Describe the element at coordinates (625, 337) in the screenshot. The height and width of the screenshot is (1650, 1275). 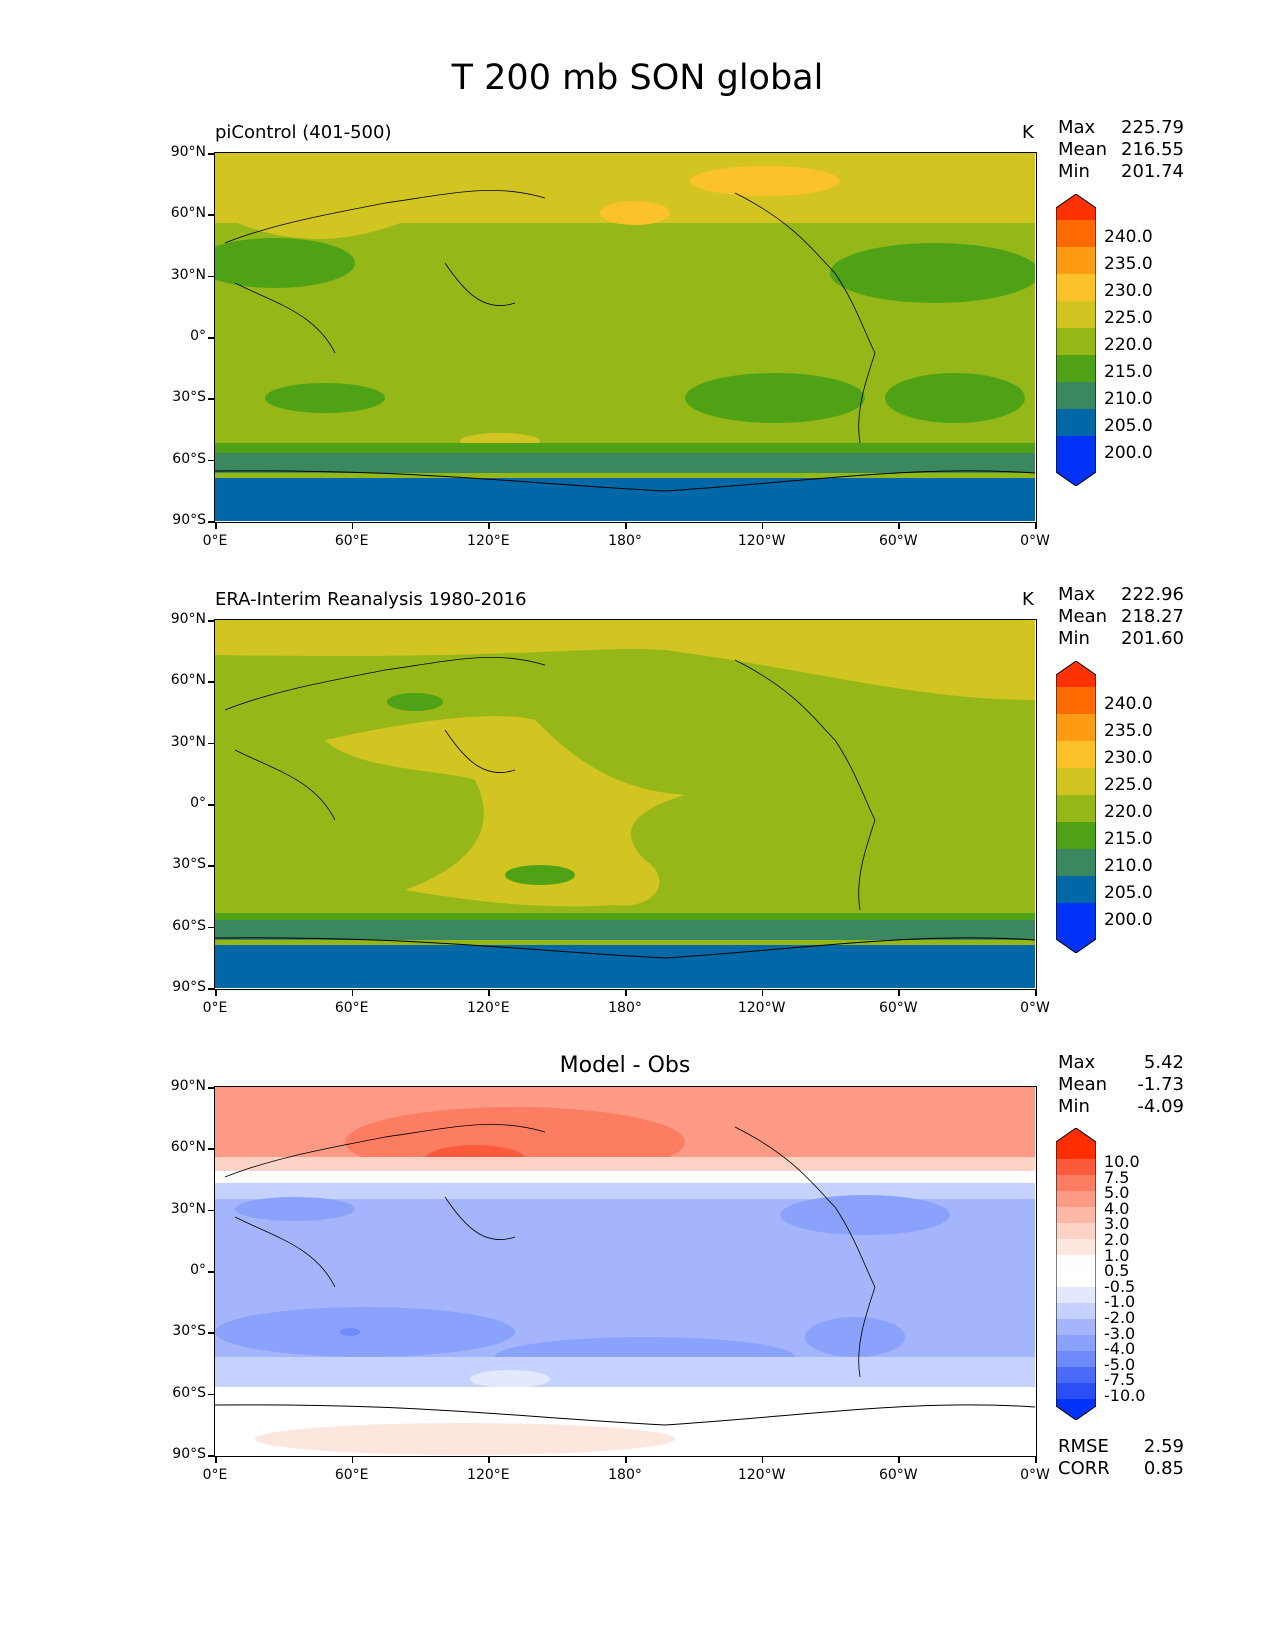
I see `map-model-field` at that location.